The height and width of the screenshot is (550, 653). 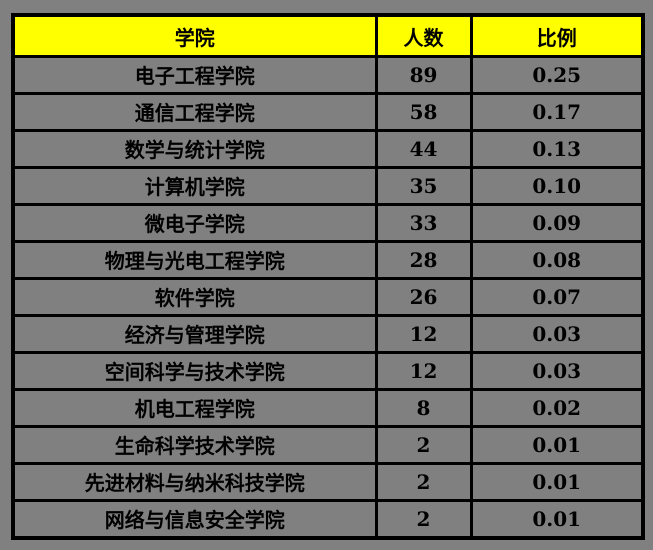 I want to click on college-cell: 微电子学院, so click(x=194, y=222).